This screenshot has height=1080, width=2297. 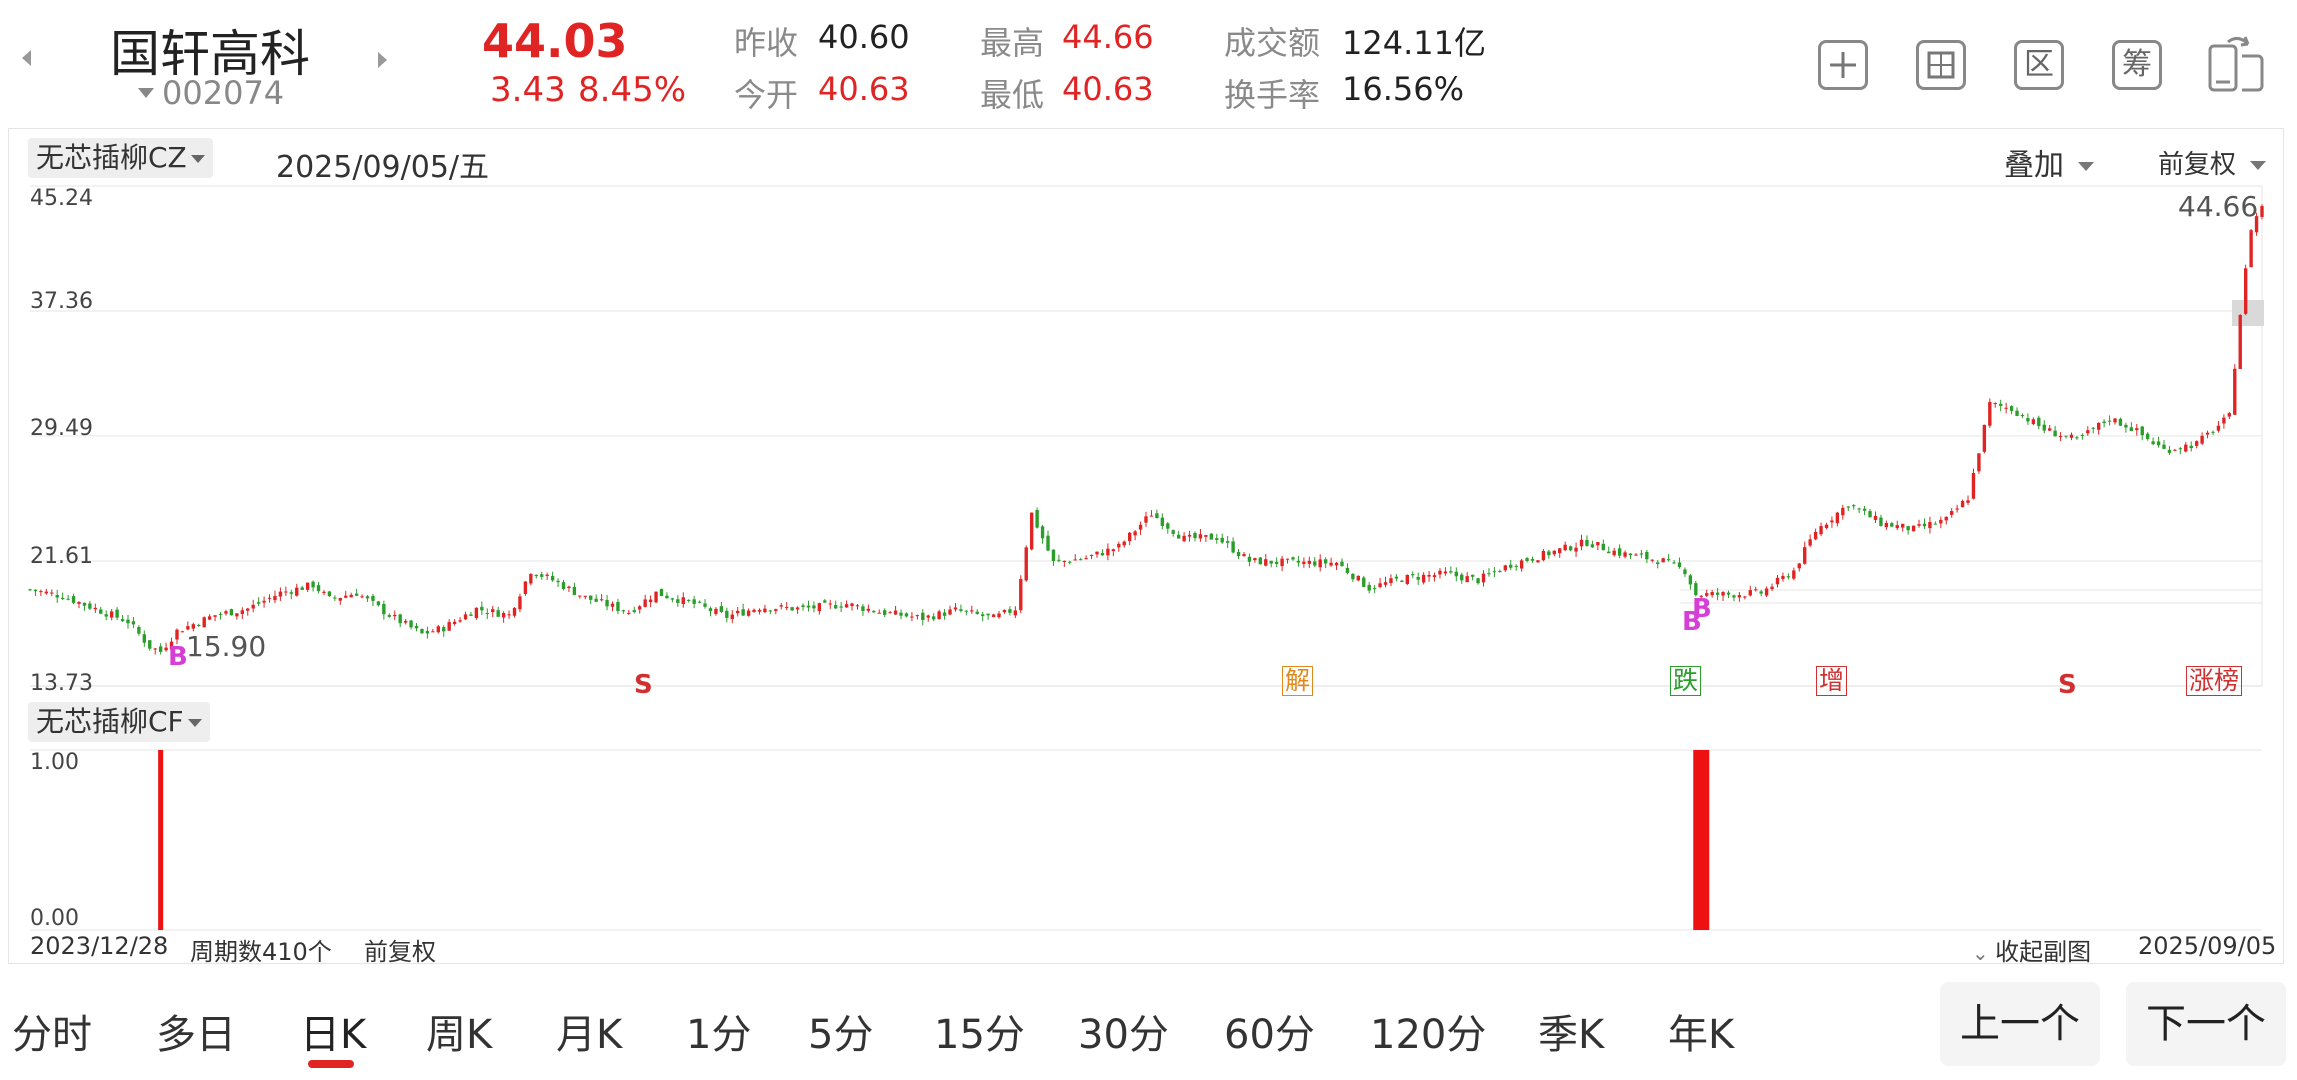 What do you see at coordinates (1012, 95) in the screenshot?
I see `low-label: 最低` at bounding box center [1012, 95].